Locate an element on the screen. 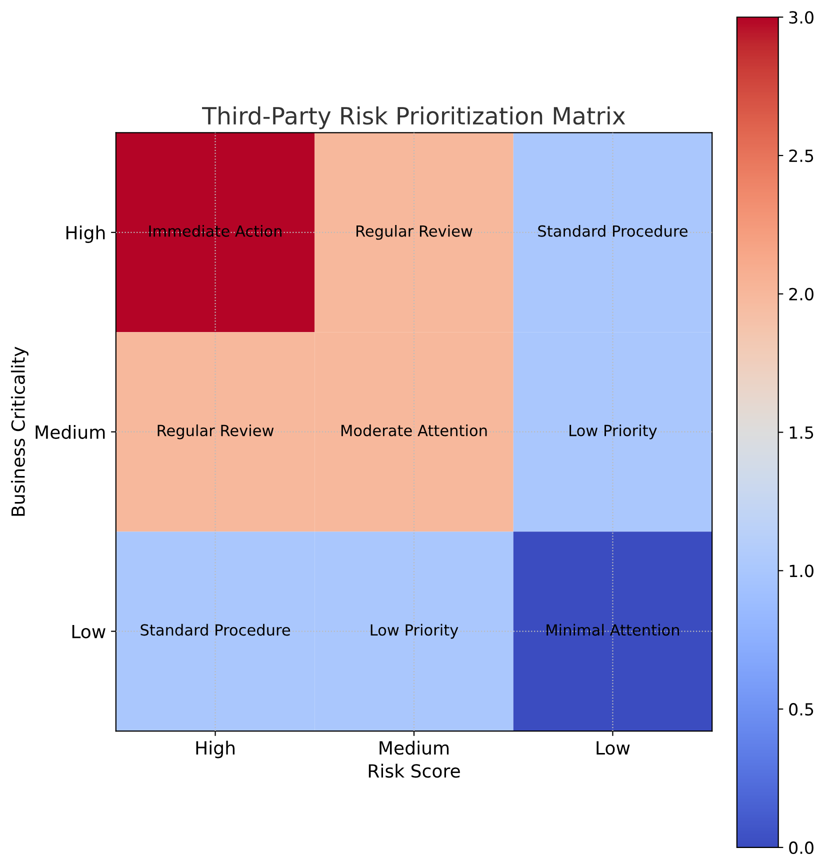 The image size is (828, 856). y-tick-label: Medium is located at coordinates (70, 431).